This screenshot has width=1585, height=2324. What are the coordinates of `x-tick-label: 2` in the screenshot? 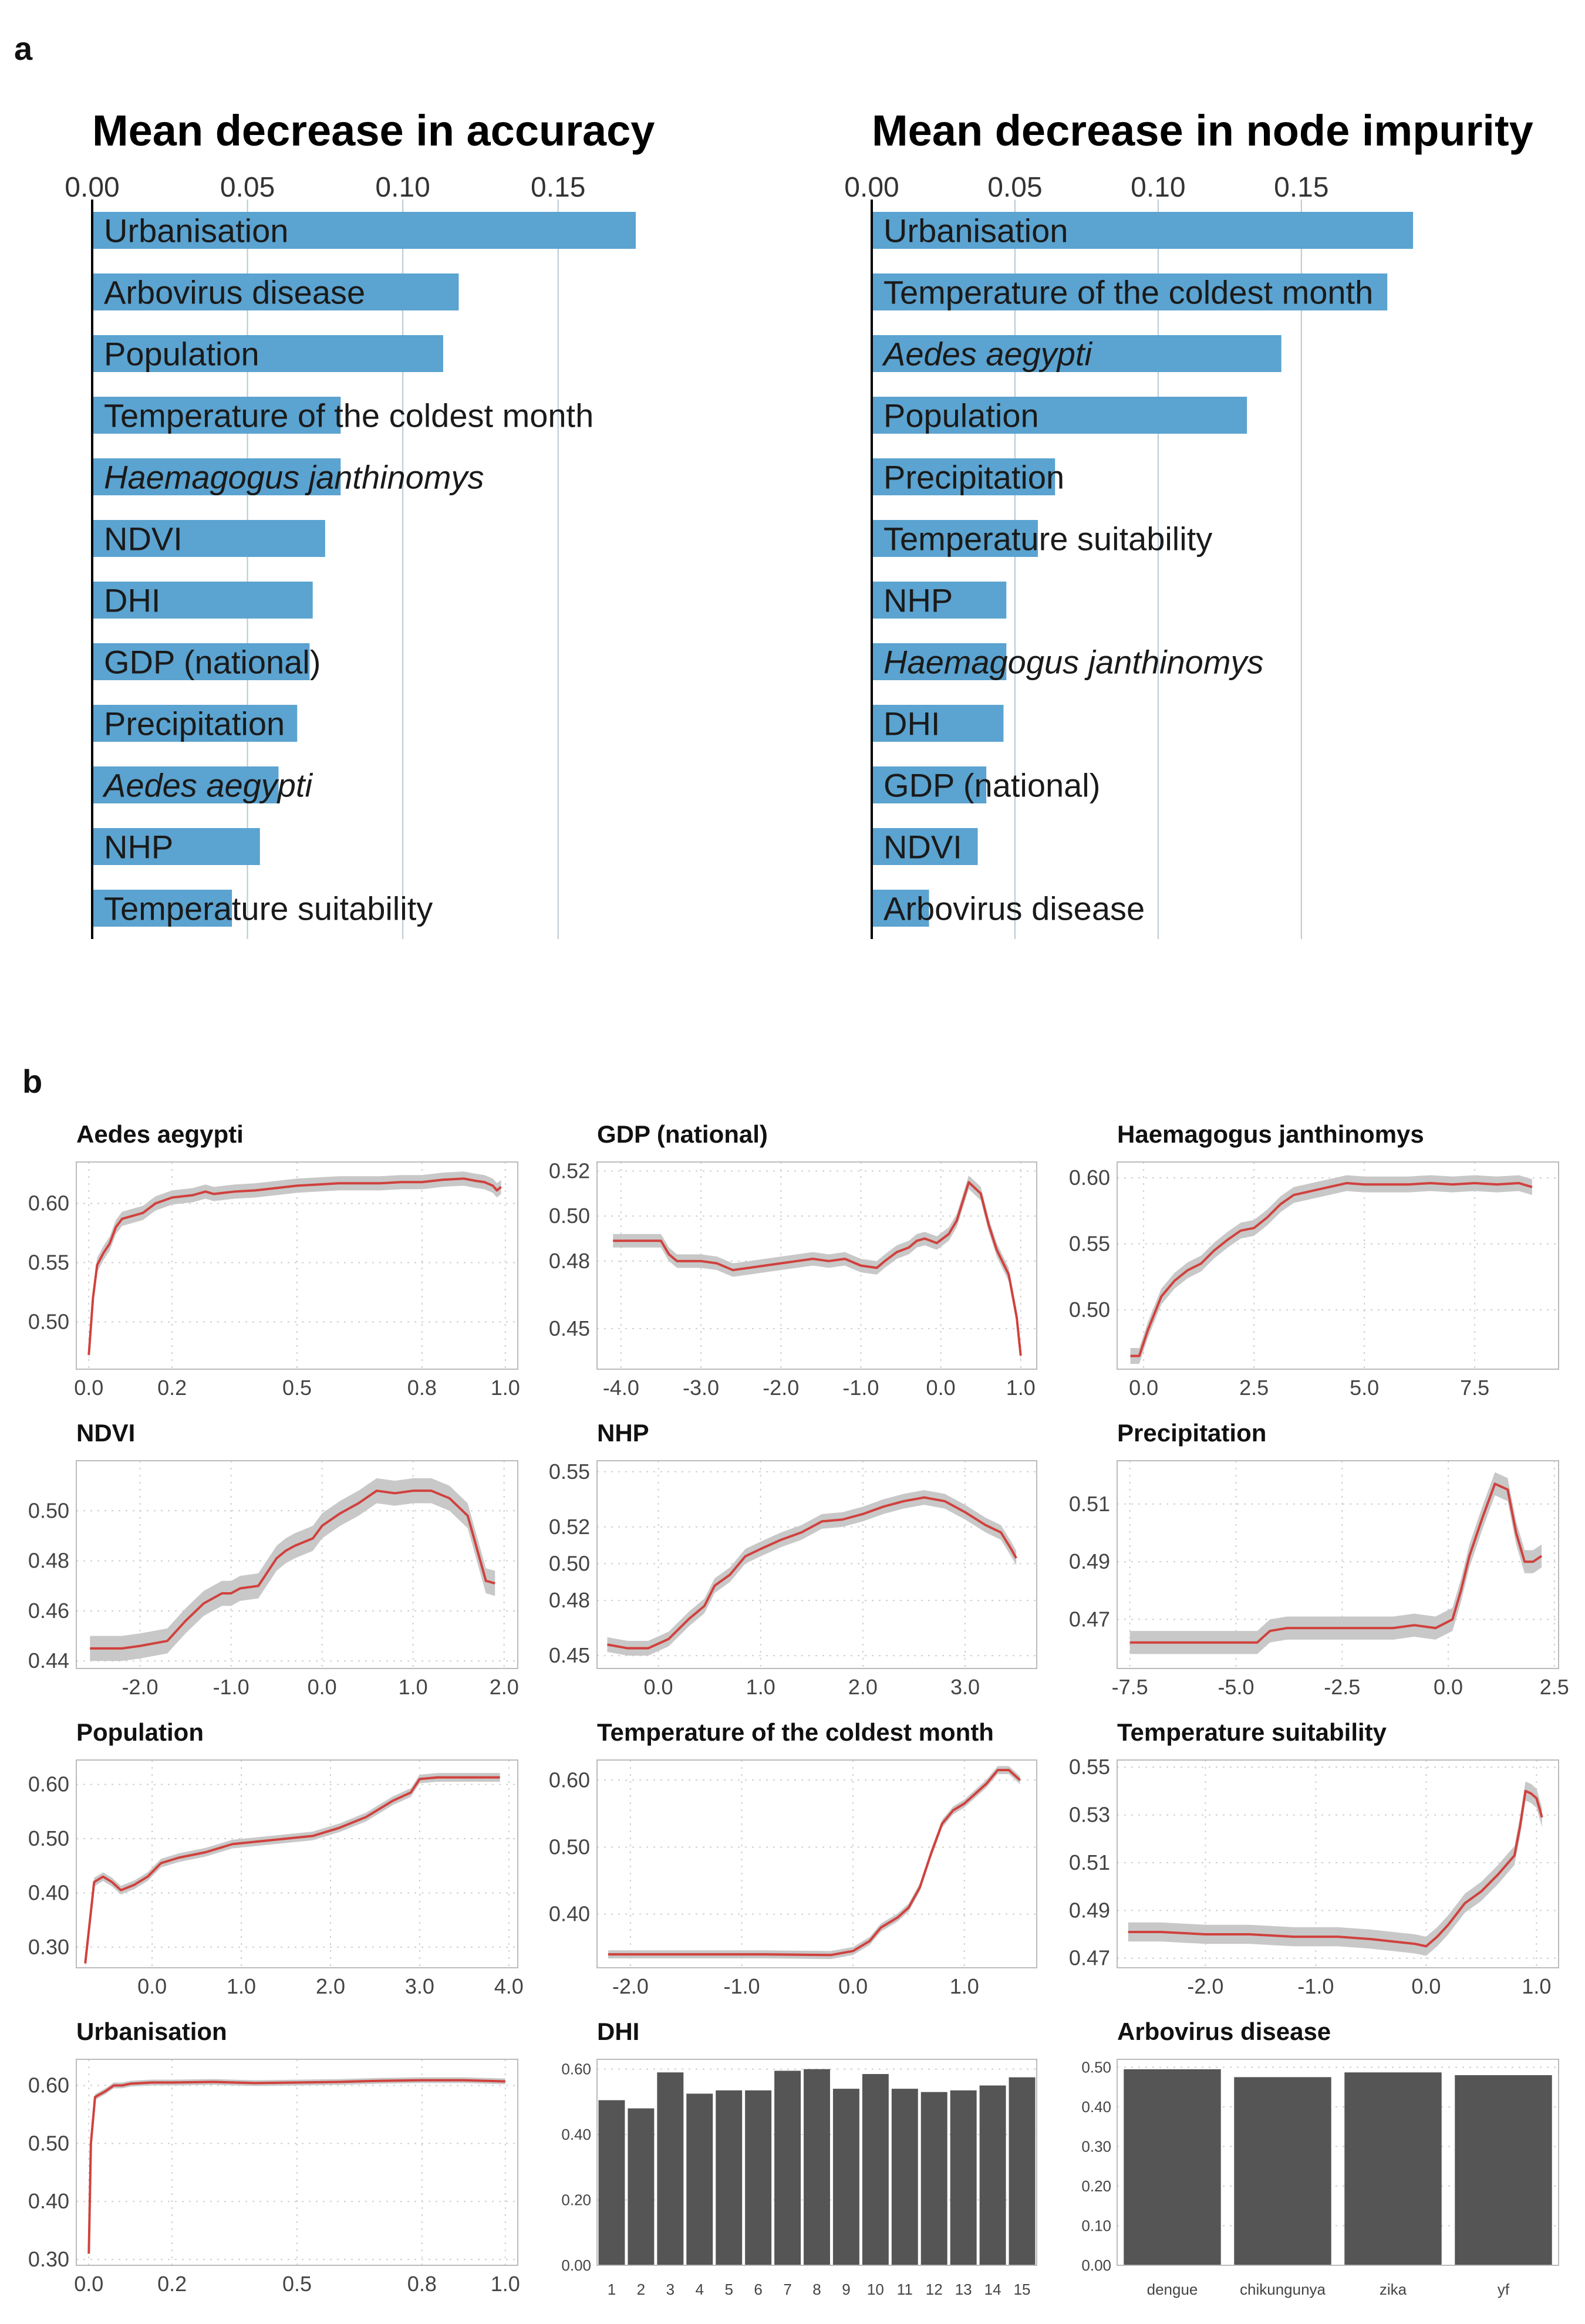 It's located at (641, 2289).